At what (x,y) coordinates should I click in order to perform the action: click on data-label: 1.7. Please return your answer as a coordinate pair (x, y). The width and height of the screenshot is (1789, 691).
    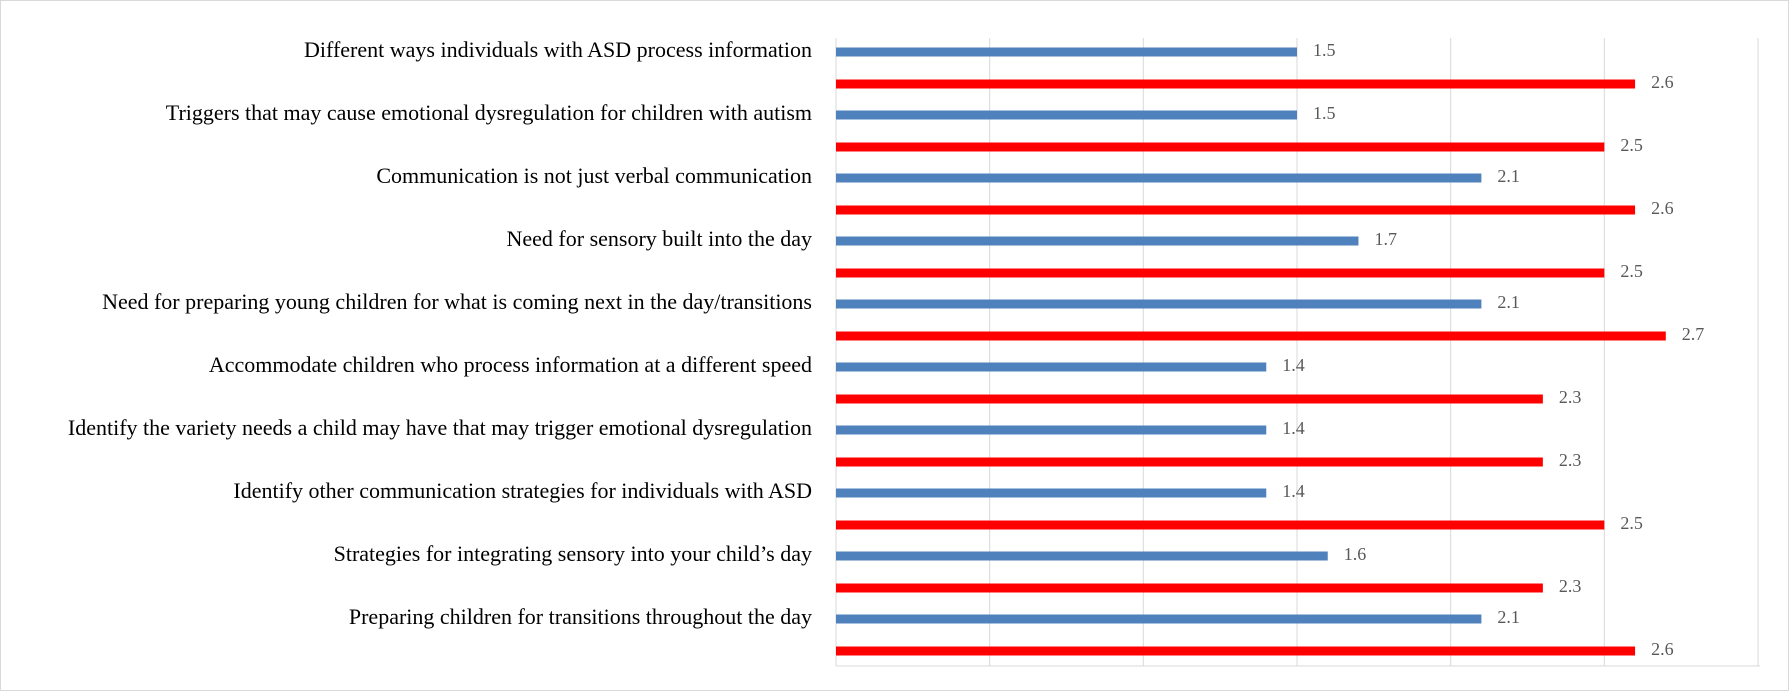
    Looking at the image, I should click on (1385, 239).